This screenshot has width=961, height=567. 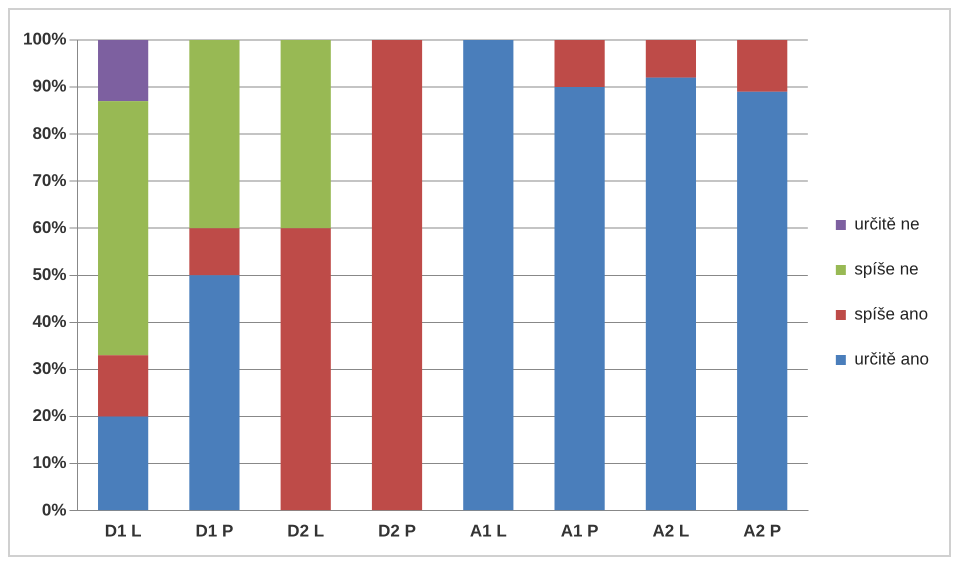 I want to click on y-tick-label: 30%, so click(x=49, y=368).